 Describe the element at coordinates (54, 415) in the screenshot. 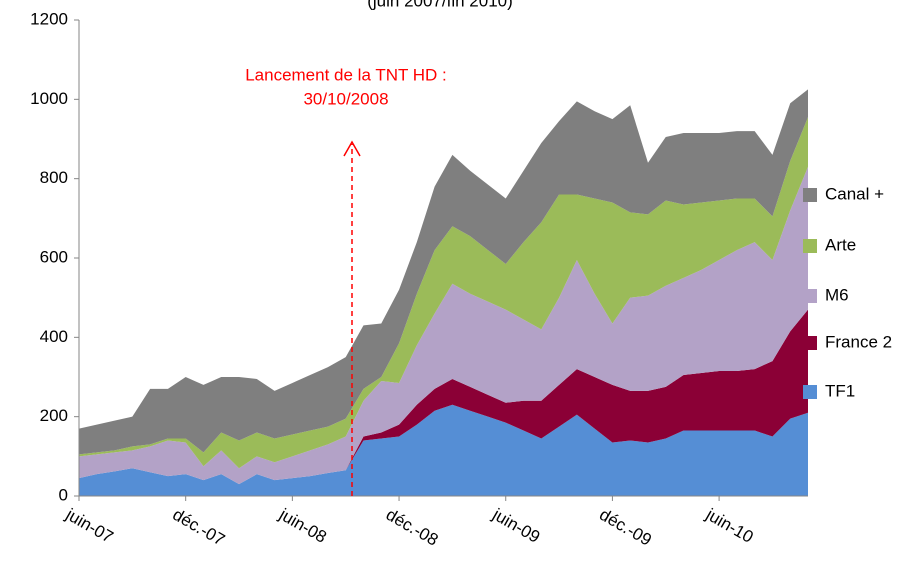

I see `y-tick-label: 200` at that location.